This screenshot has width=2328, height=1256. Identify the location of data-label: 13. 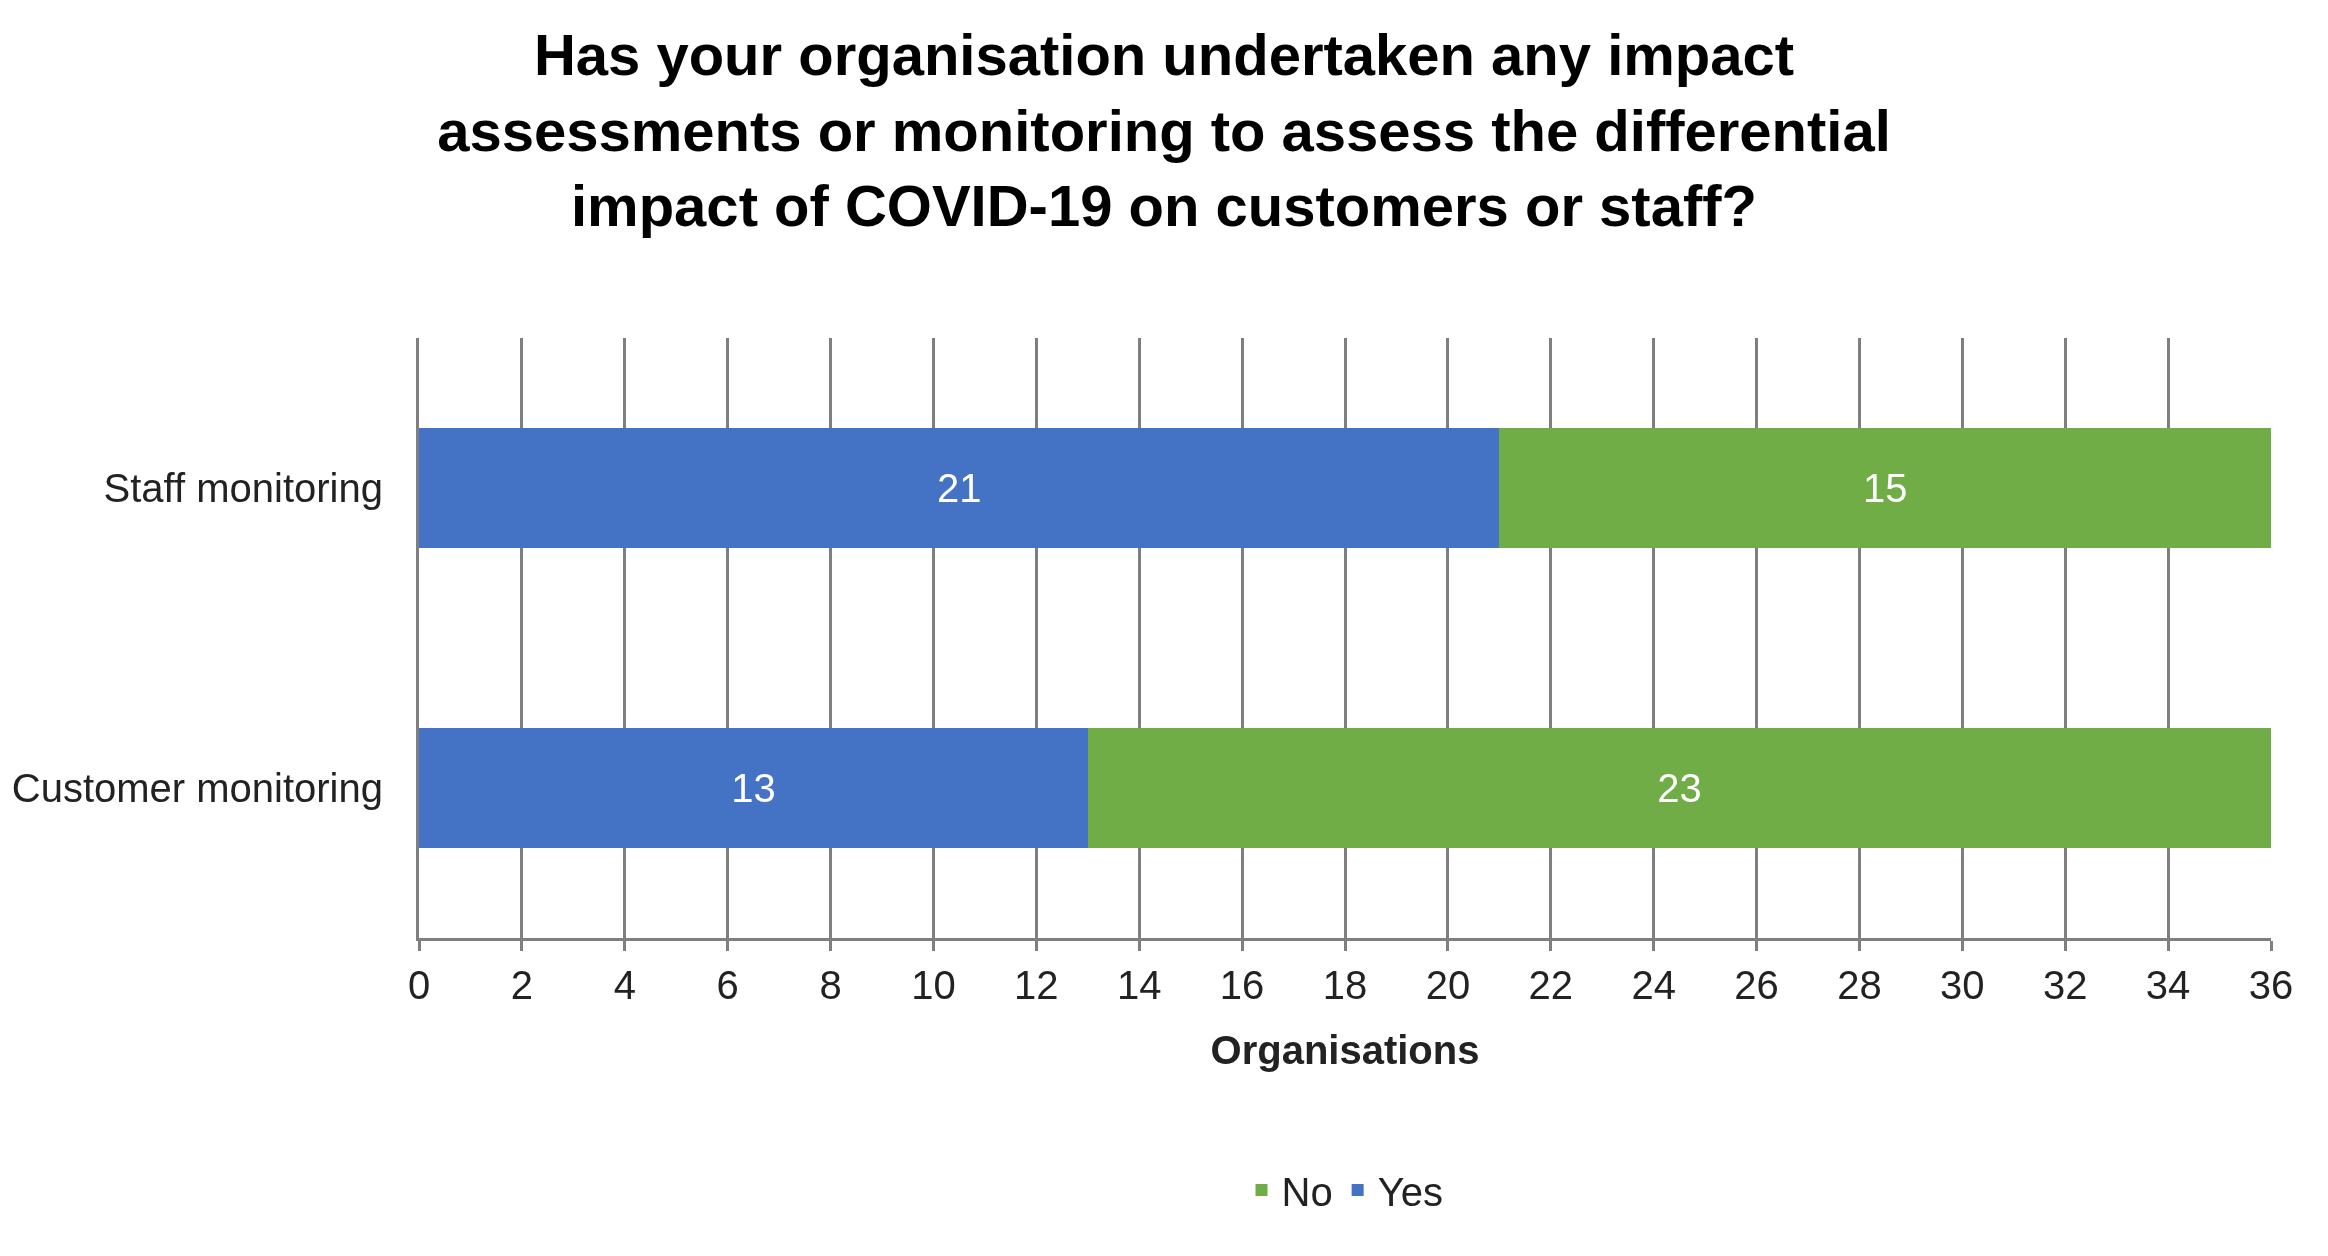
(753, 788).